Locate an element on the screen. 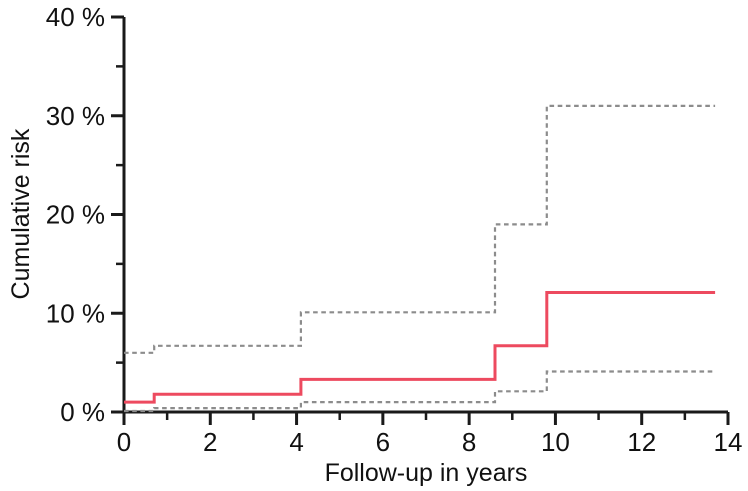 The width and height of the screenshot is (748, 491). y-axis-title: Cumulative risk is located at coordinates (21, 213).